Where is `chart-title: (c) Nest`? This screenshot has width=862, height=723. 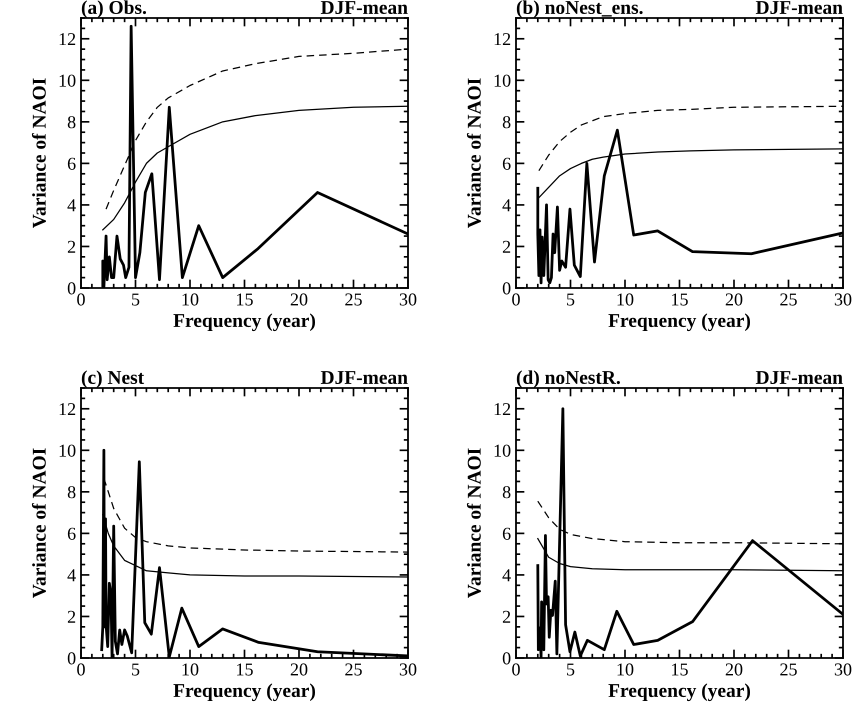 chart-title: (c) Nest is located at coordinates (113, 379).